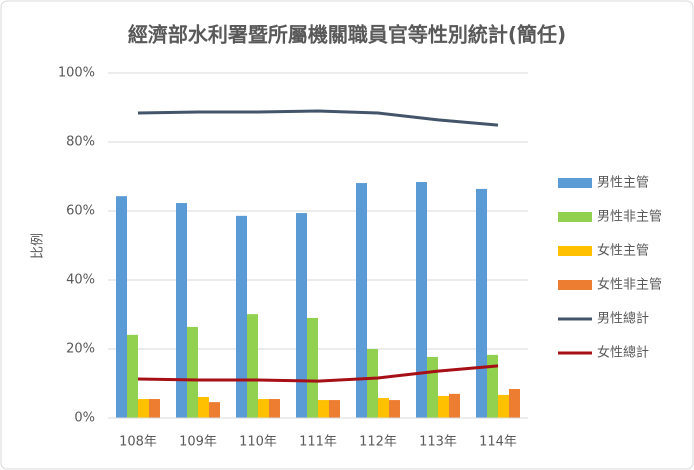  I want to click on legend-label: 男性非主管, so click(629, 217).